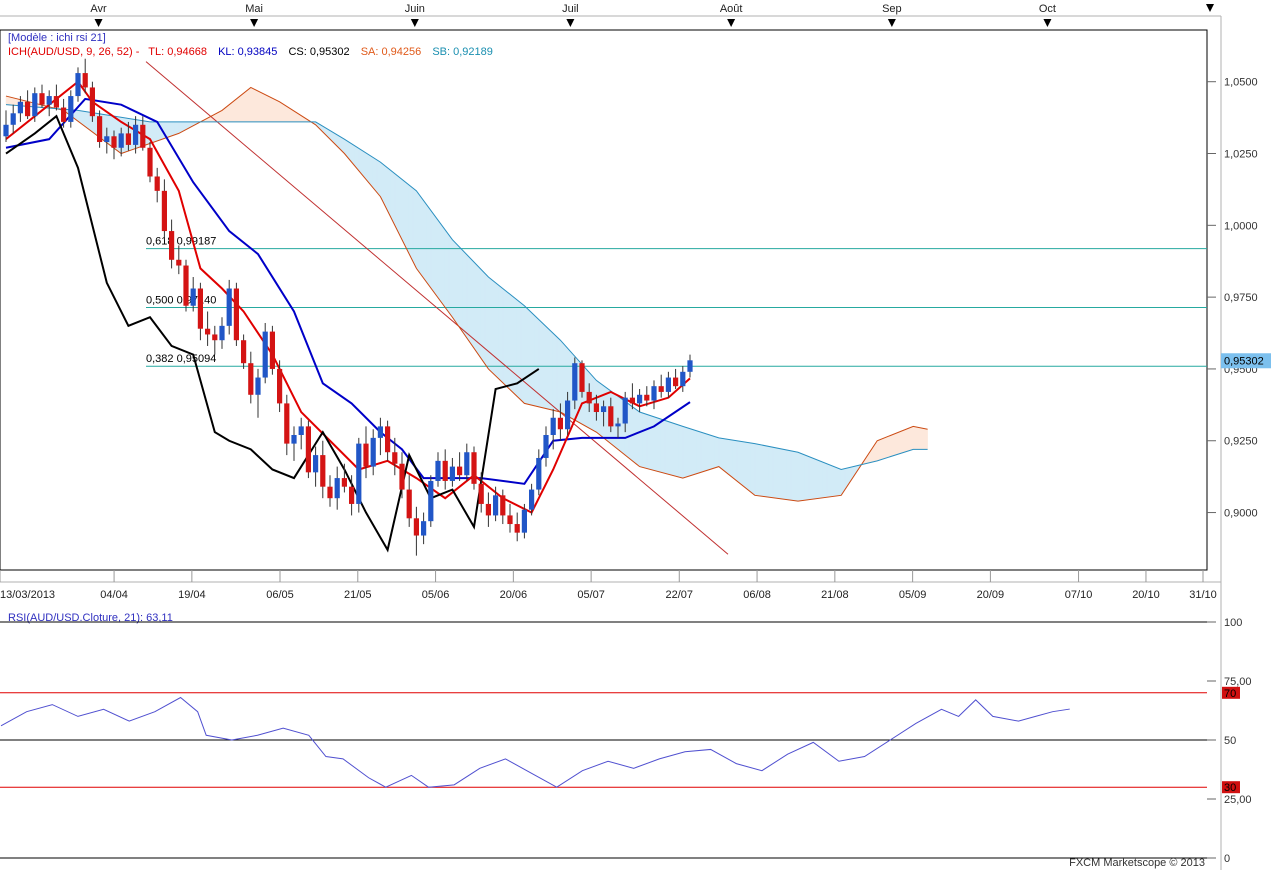  Describe the element at coordinates (177, 52) in the screenshot. I see `legend-tl: TL: 0,94668` at that location.